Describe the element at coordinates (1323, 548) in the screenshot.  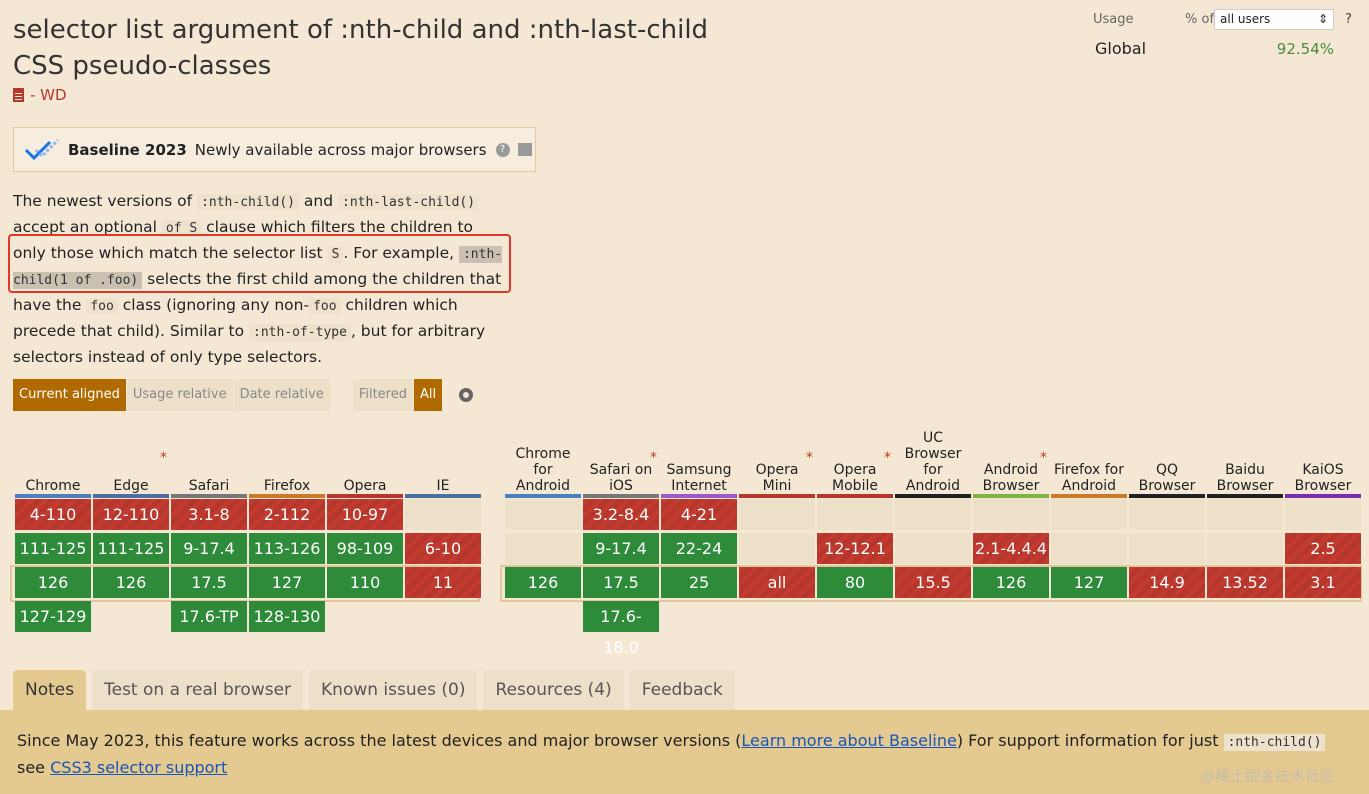
I see `support-cell-kaios-browser: 2.5` at that location.